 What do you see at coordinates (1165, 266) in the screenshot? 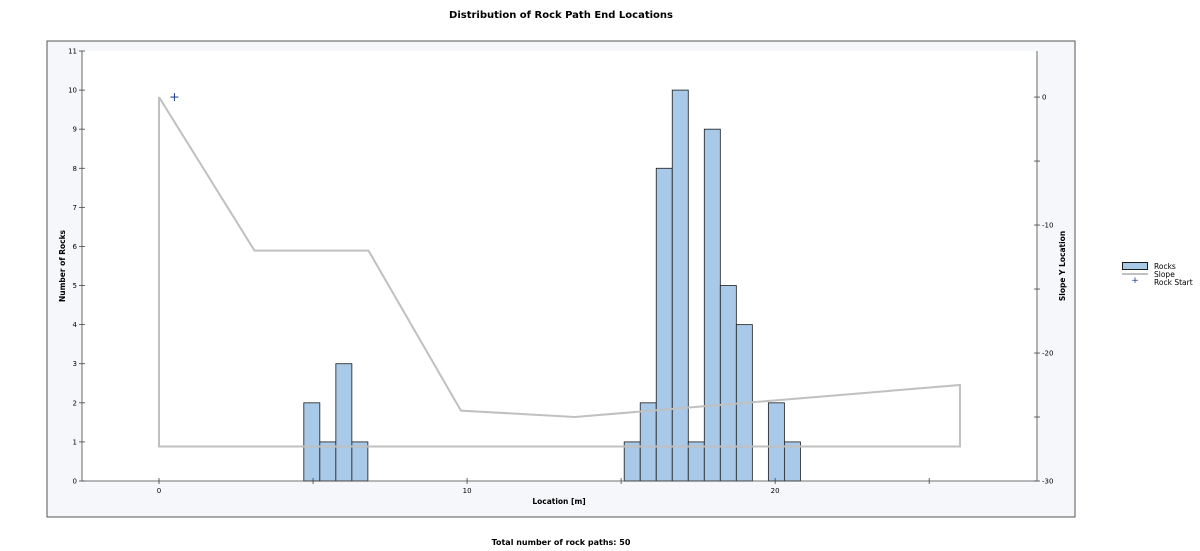
I see `legend-label-rocks: Rocks` at bounding box center [1165, 266].